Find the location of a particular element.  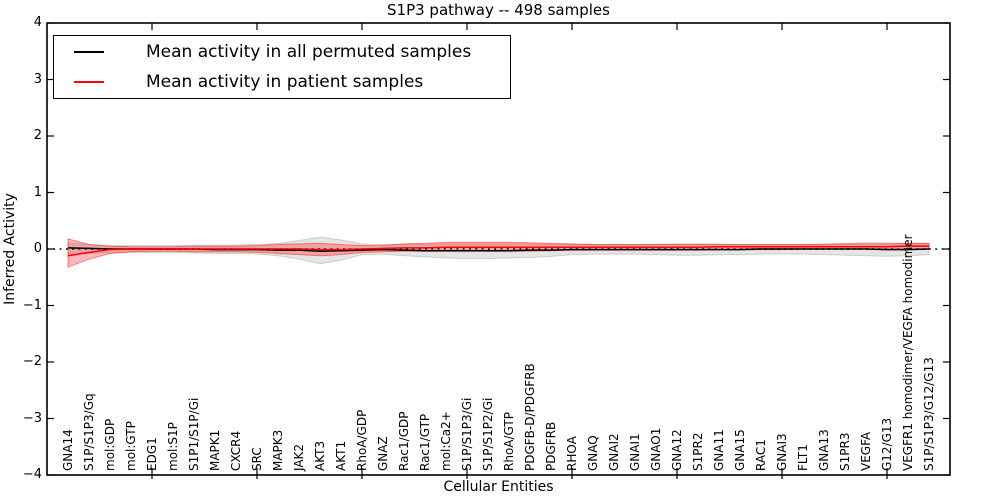

x-tick-label: FLT1 is located at coordinates (803, 457).